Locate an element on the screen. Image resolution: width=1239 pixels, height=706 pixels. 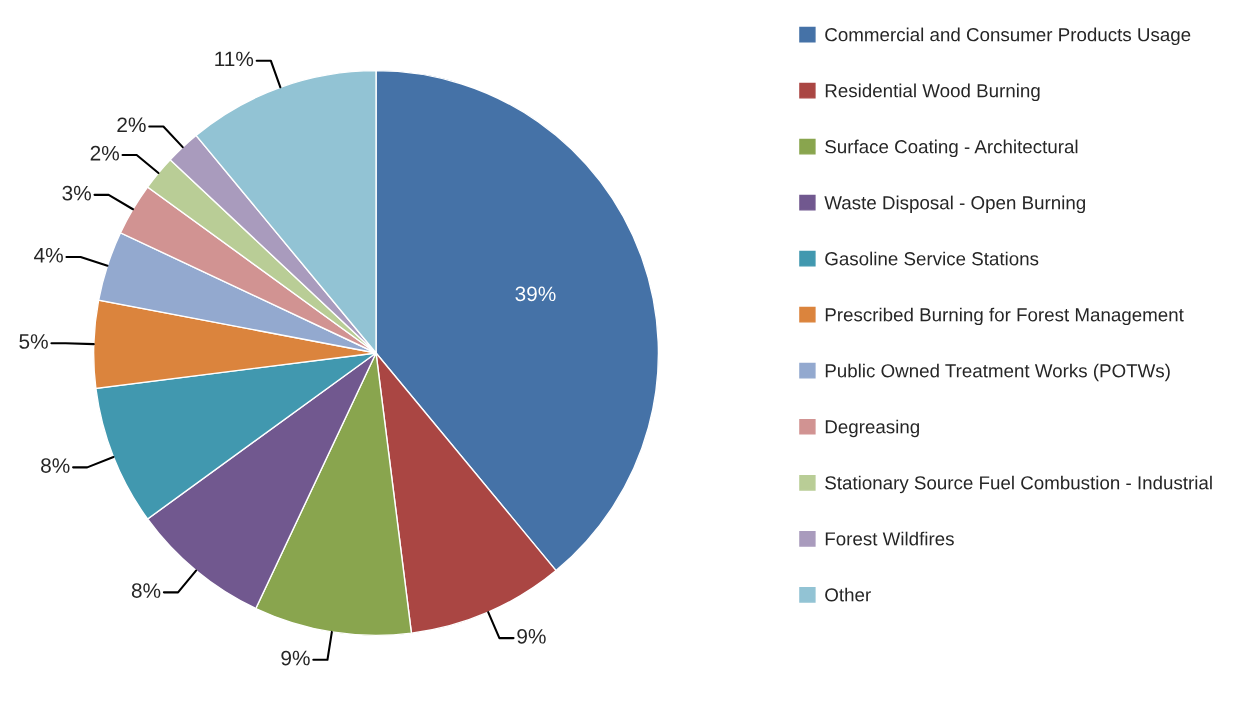
legend-label: Forest Wildfires is located at coordinates (889, 538).